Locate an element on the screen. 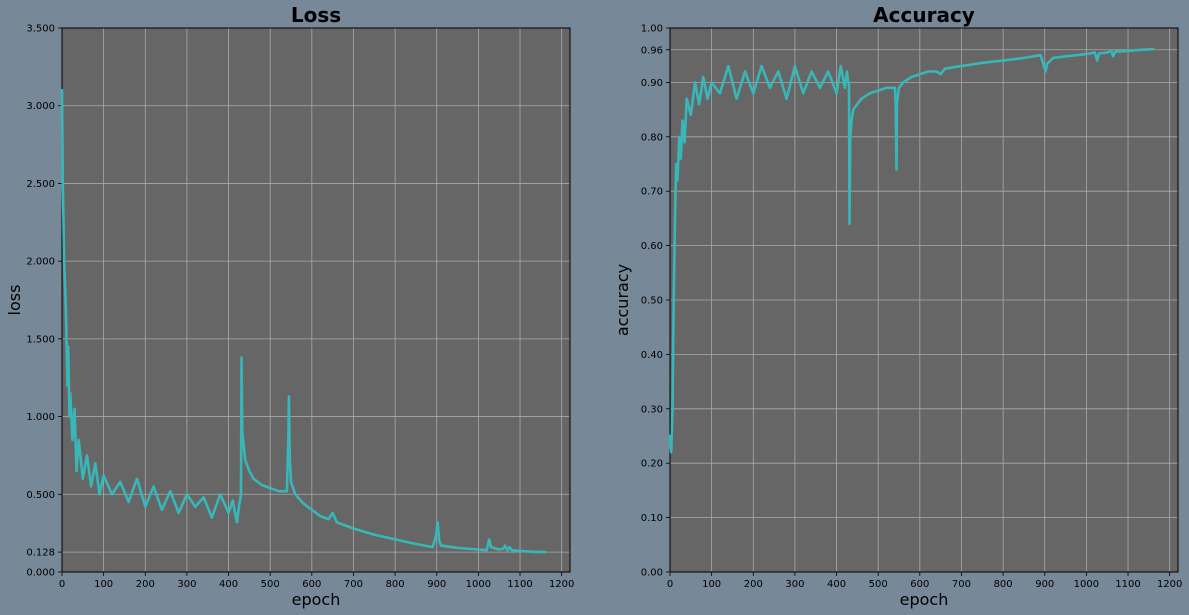 The image size is (1189, 615). y-tick-label: 0.80 is located at coordinates (652, 137).